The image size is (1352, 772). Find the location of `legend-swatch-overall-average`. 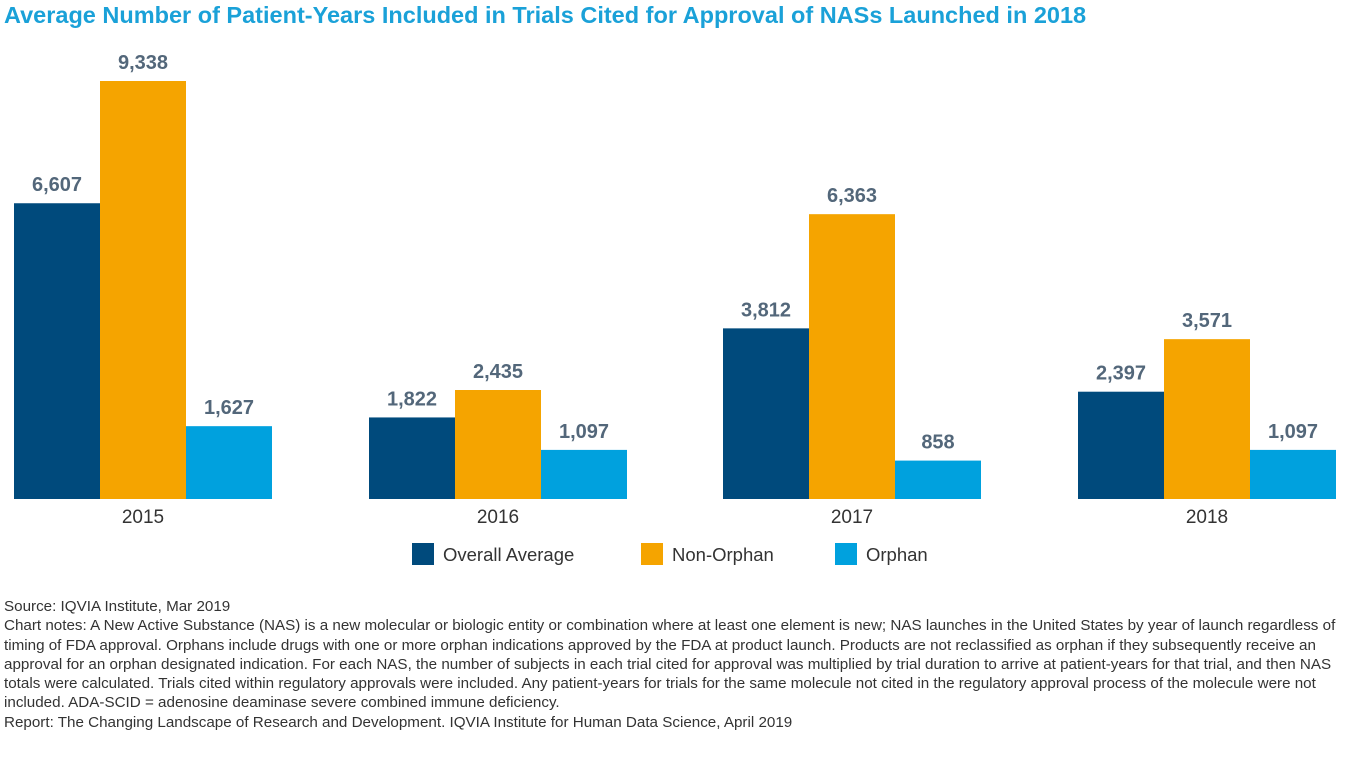

legend-swatch-overall-average is located at coordinates (423, 554).